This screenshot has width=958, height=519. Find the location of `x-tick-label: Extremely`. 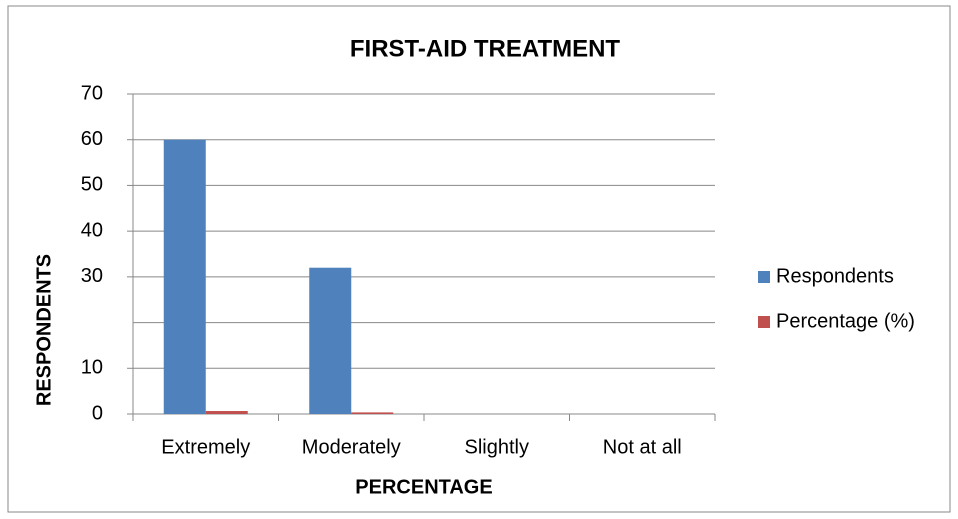

x-tick-label: Extremely is located at coordinates (205, 447).